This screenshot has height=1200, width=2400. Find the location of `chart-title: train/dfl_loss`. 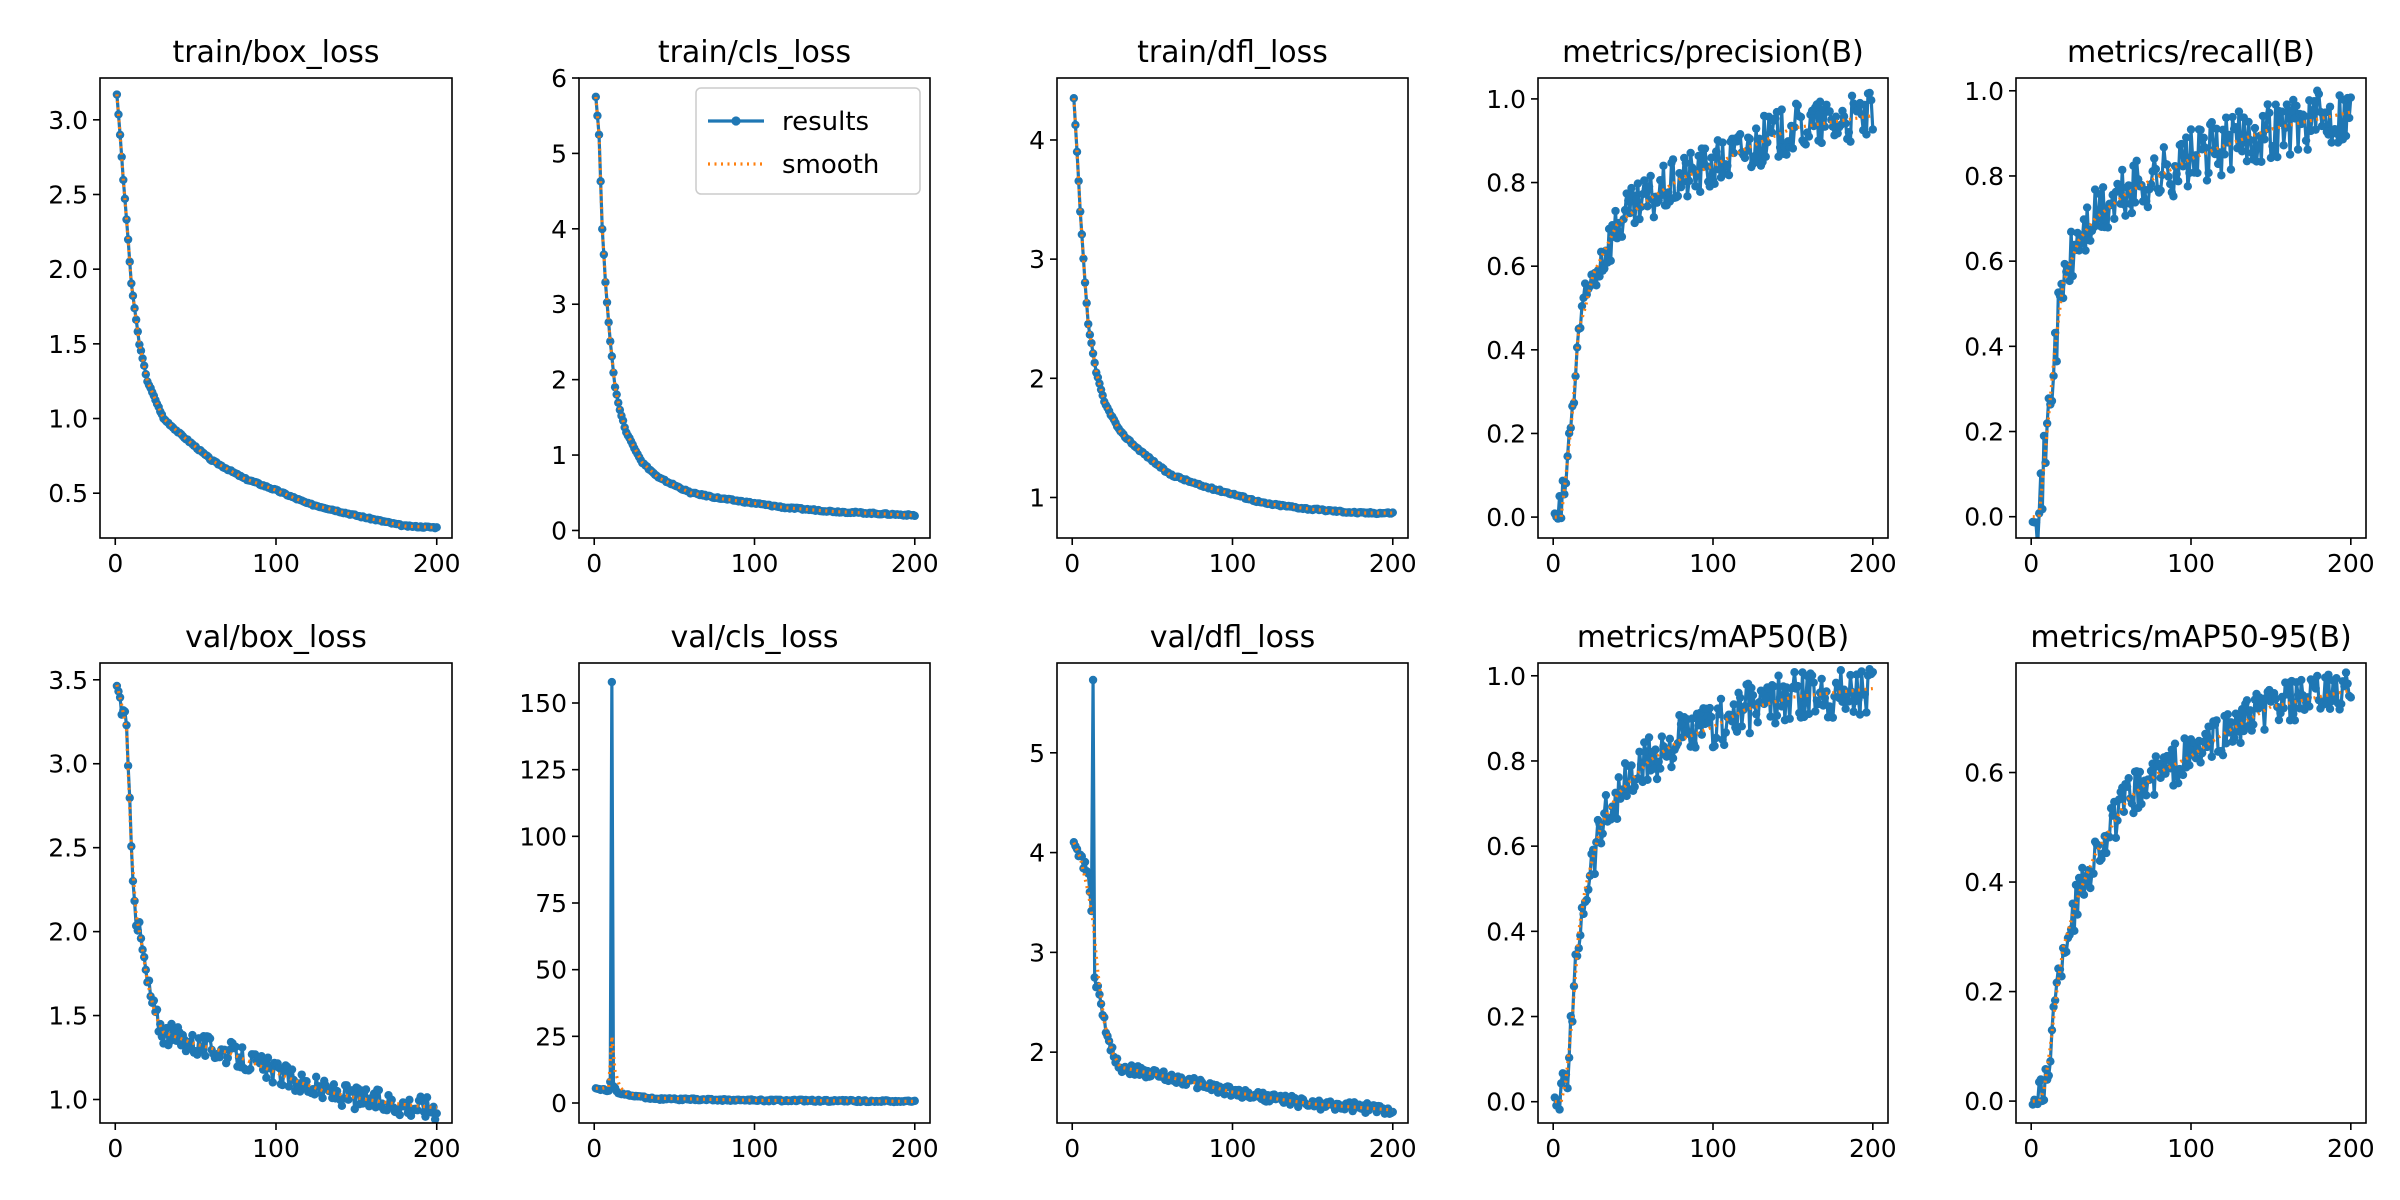

chart-title: train/dfl_loss is located at coordinates (1232, 52).